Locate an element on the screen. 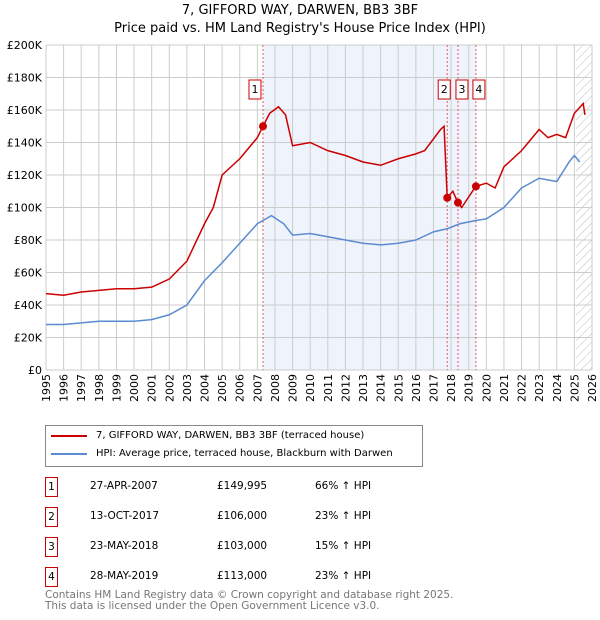  sale-label: 1 is located at coordinates (254, 89).